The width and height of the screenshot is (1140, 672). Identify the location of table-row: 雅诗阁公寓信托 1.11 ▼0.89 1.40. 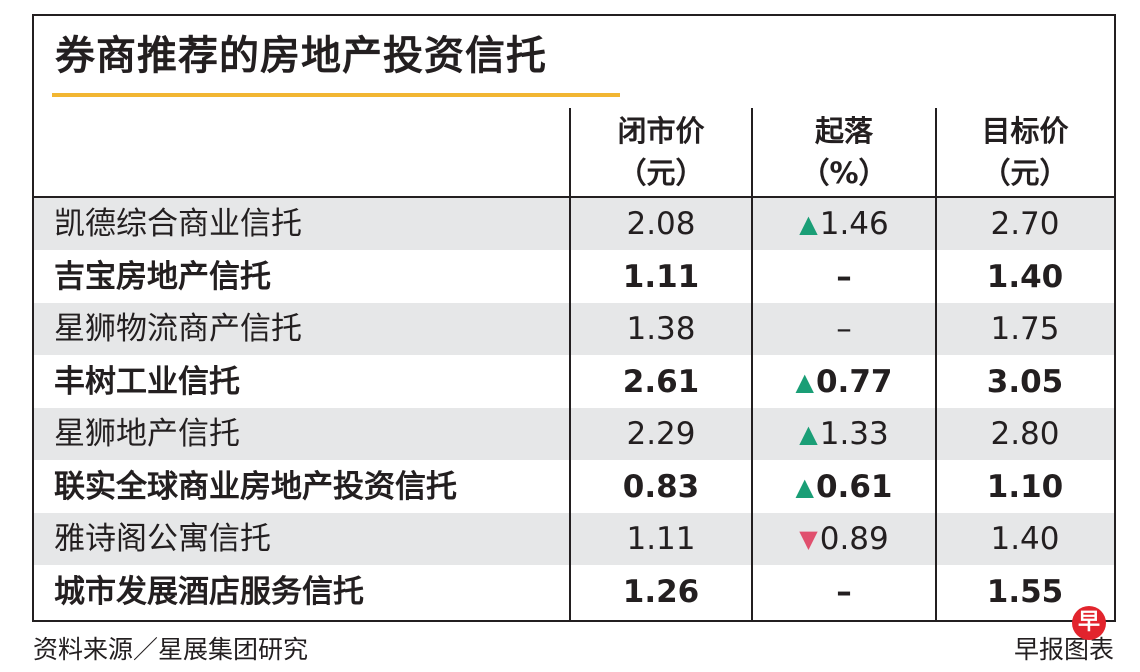
(574, 539).